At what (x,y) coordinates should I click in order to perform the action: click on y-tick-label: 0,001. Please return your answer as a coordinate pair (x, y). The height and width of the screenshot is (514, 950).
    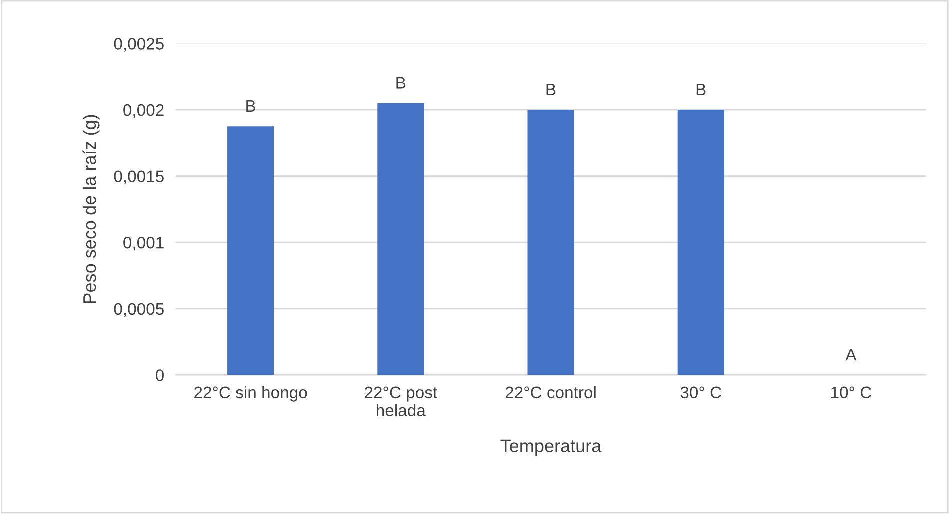
    Looking at the image, I should click on (144, 244).